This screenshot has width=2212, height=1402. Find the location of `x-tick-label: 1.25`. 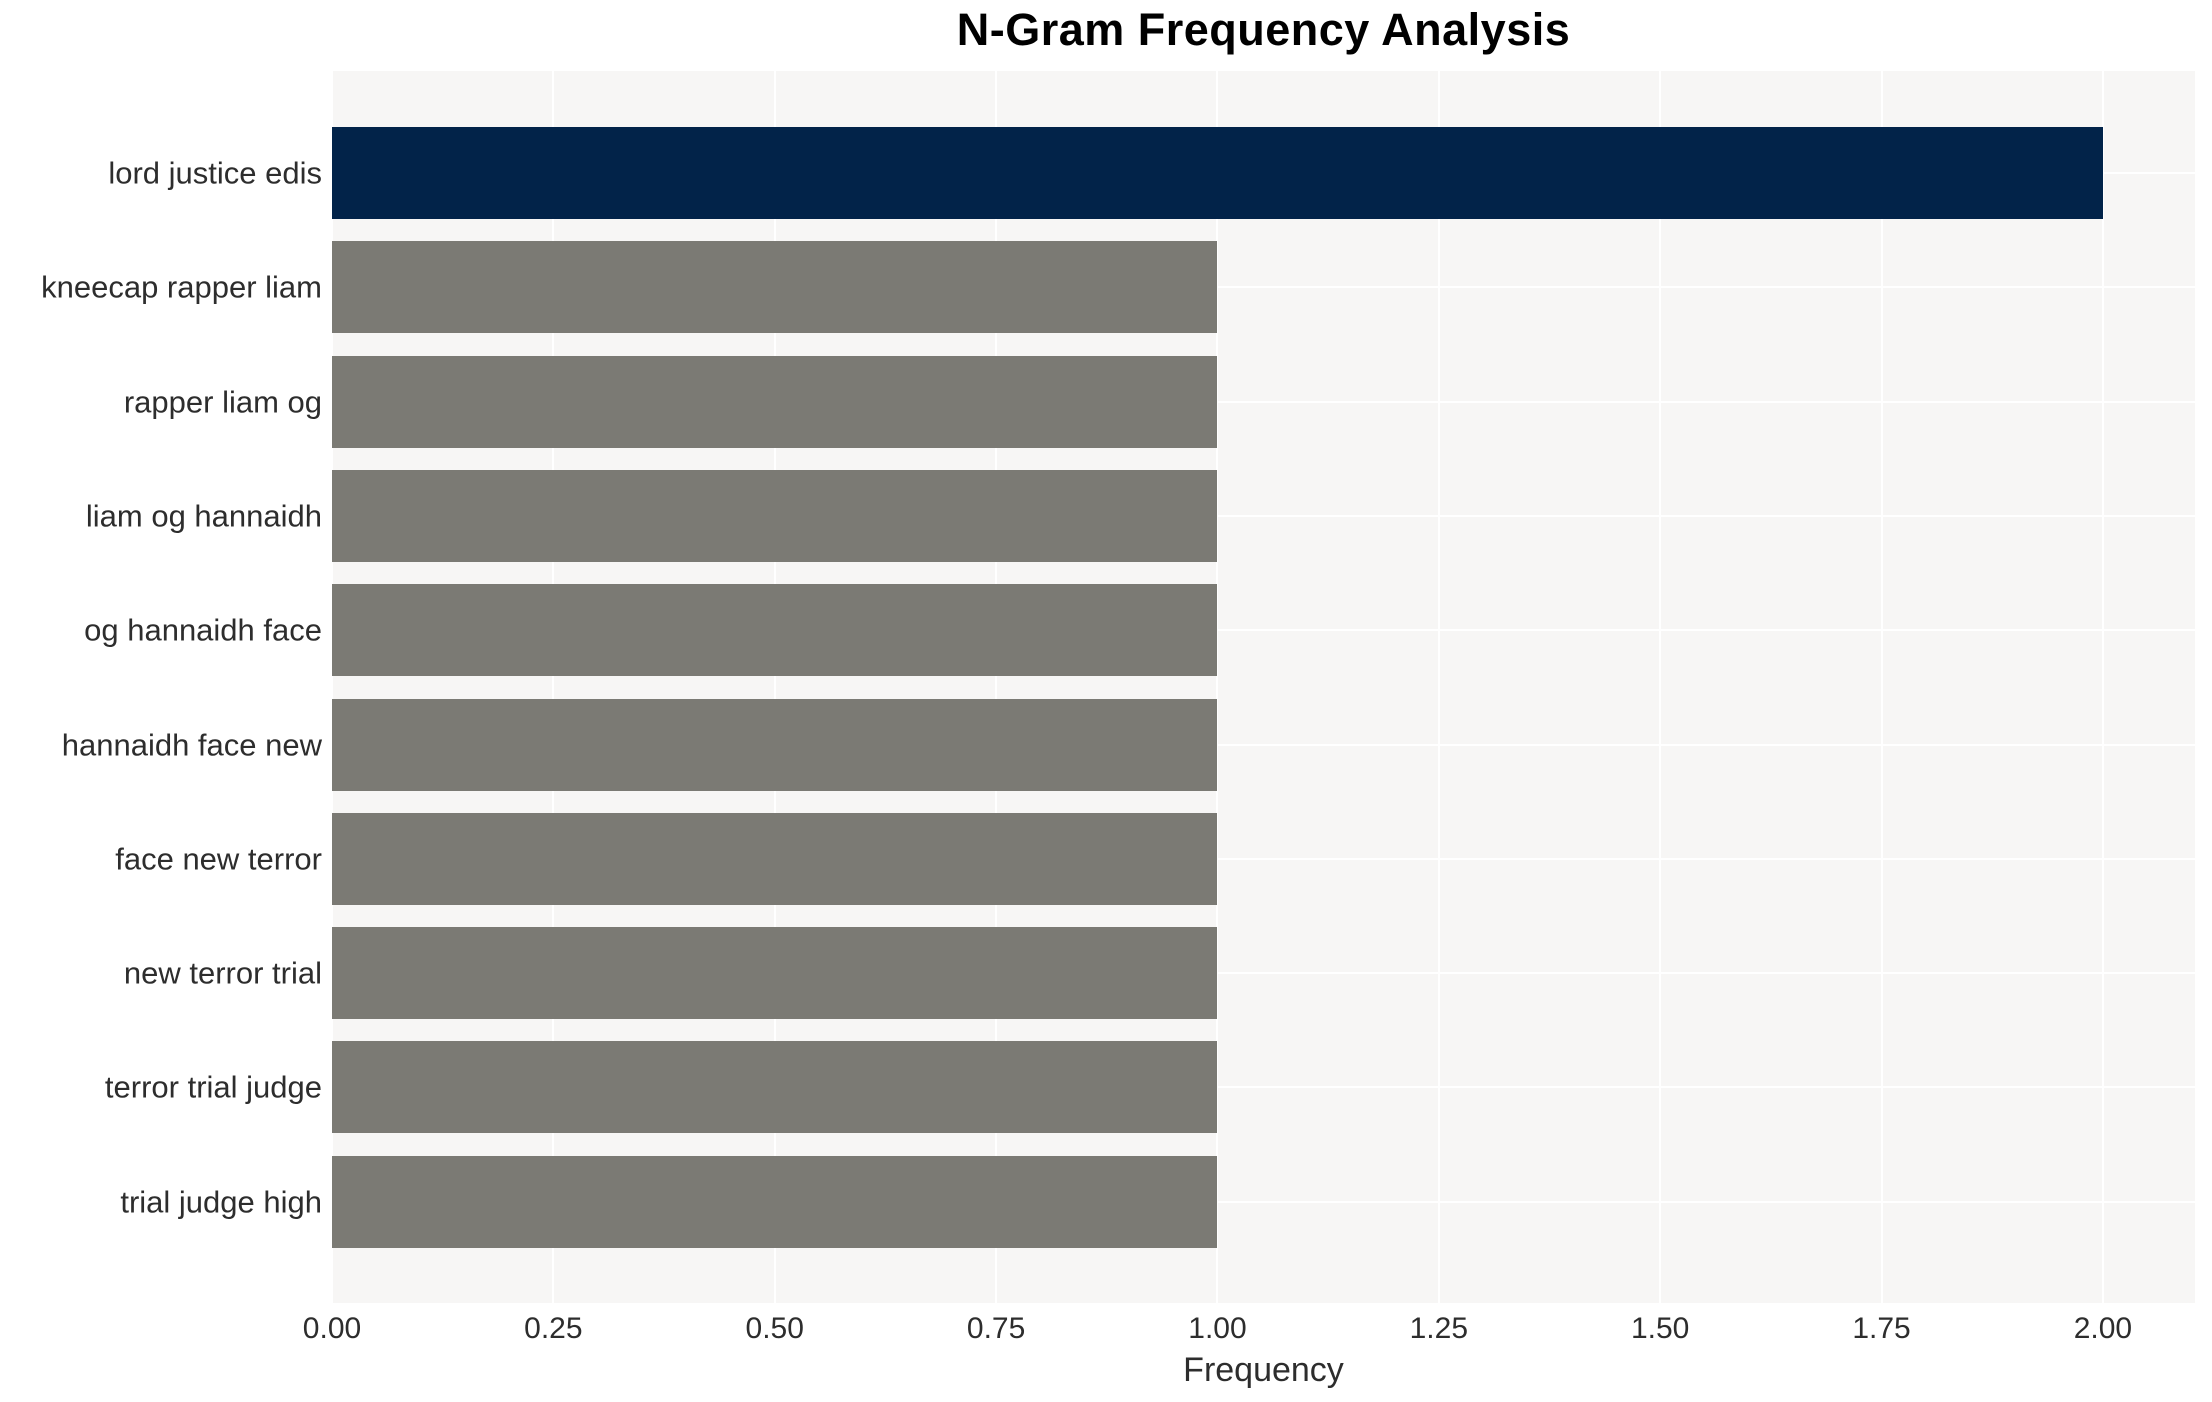

x-tick-label: 1.25 is located at coordinates (1439, 1328).